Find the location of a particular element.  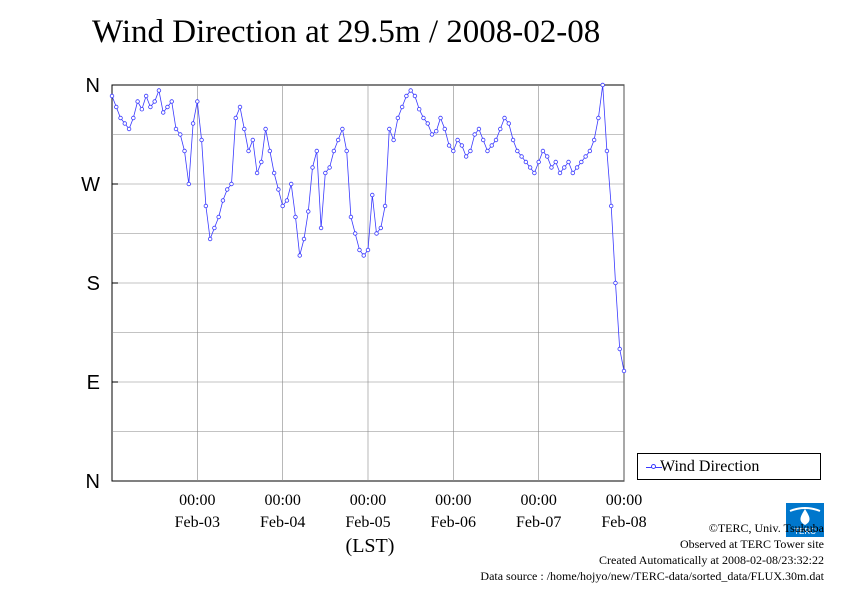

chart-title: Wind Direction at 29.5m / 2008-02-08 is located at coordinates (346, 32).